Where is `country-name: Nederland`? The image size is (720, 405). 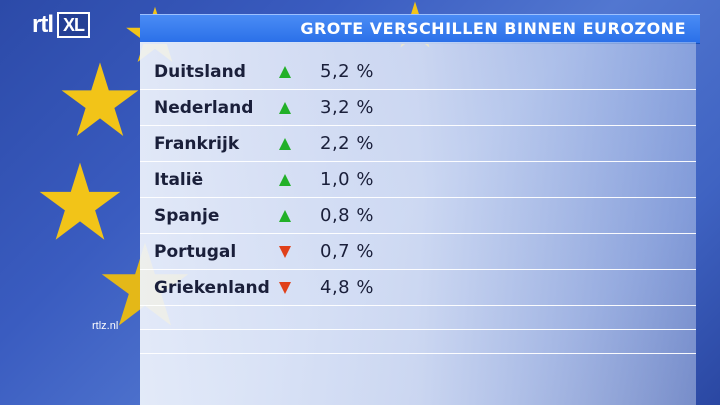 country-name: Nederland is located at coordinates (204, 108).